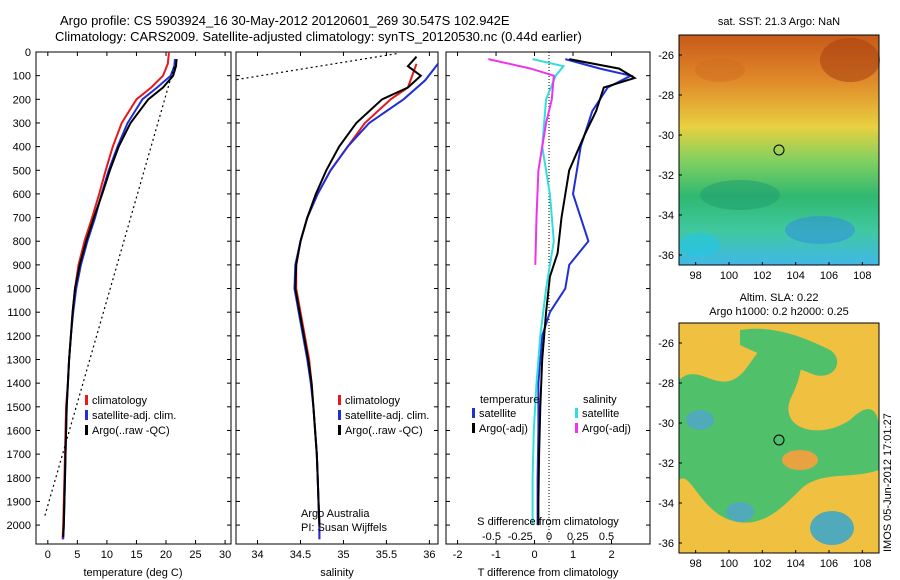 This screenshot has width=900, height=580. Describe the element at coordinates (22, 100) in the screenshot. I see `y-tick-label: 200` at that location.